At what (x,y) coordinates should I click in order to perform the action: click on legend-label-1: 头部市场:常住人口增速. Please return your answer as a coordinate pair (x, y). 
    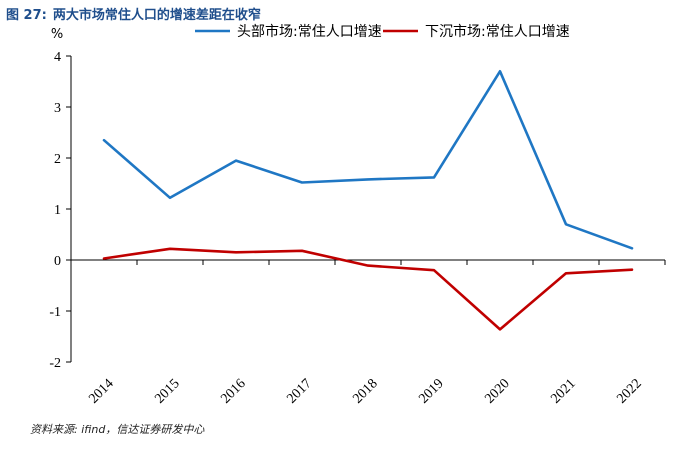
    Looking at the image, I should click on (309, 31).